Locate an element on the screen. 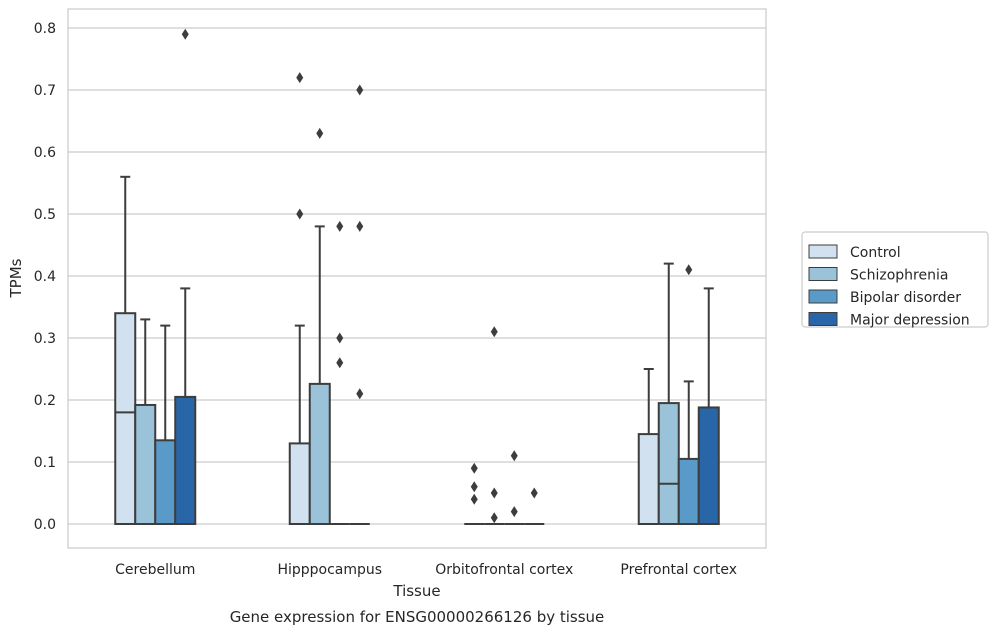 This screenshot has width=997, height=634. y-tick-label: 0.2 is located at coordinates (45, 401).